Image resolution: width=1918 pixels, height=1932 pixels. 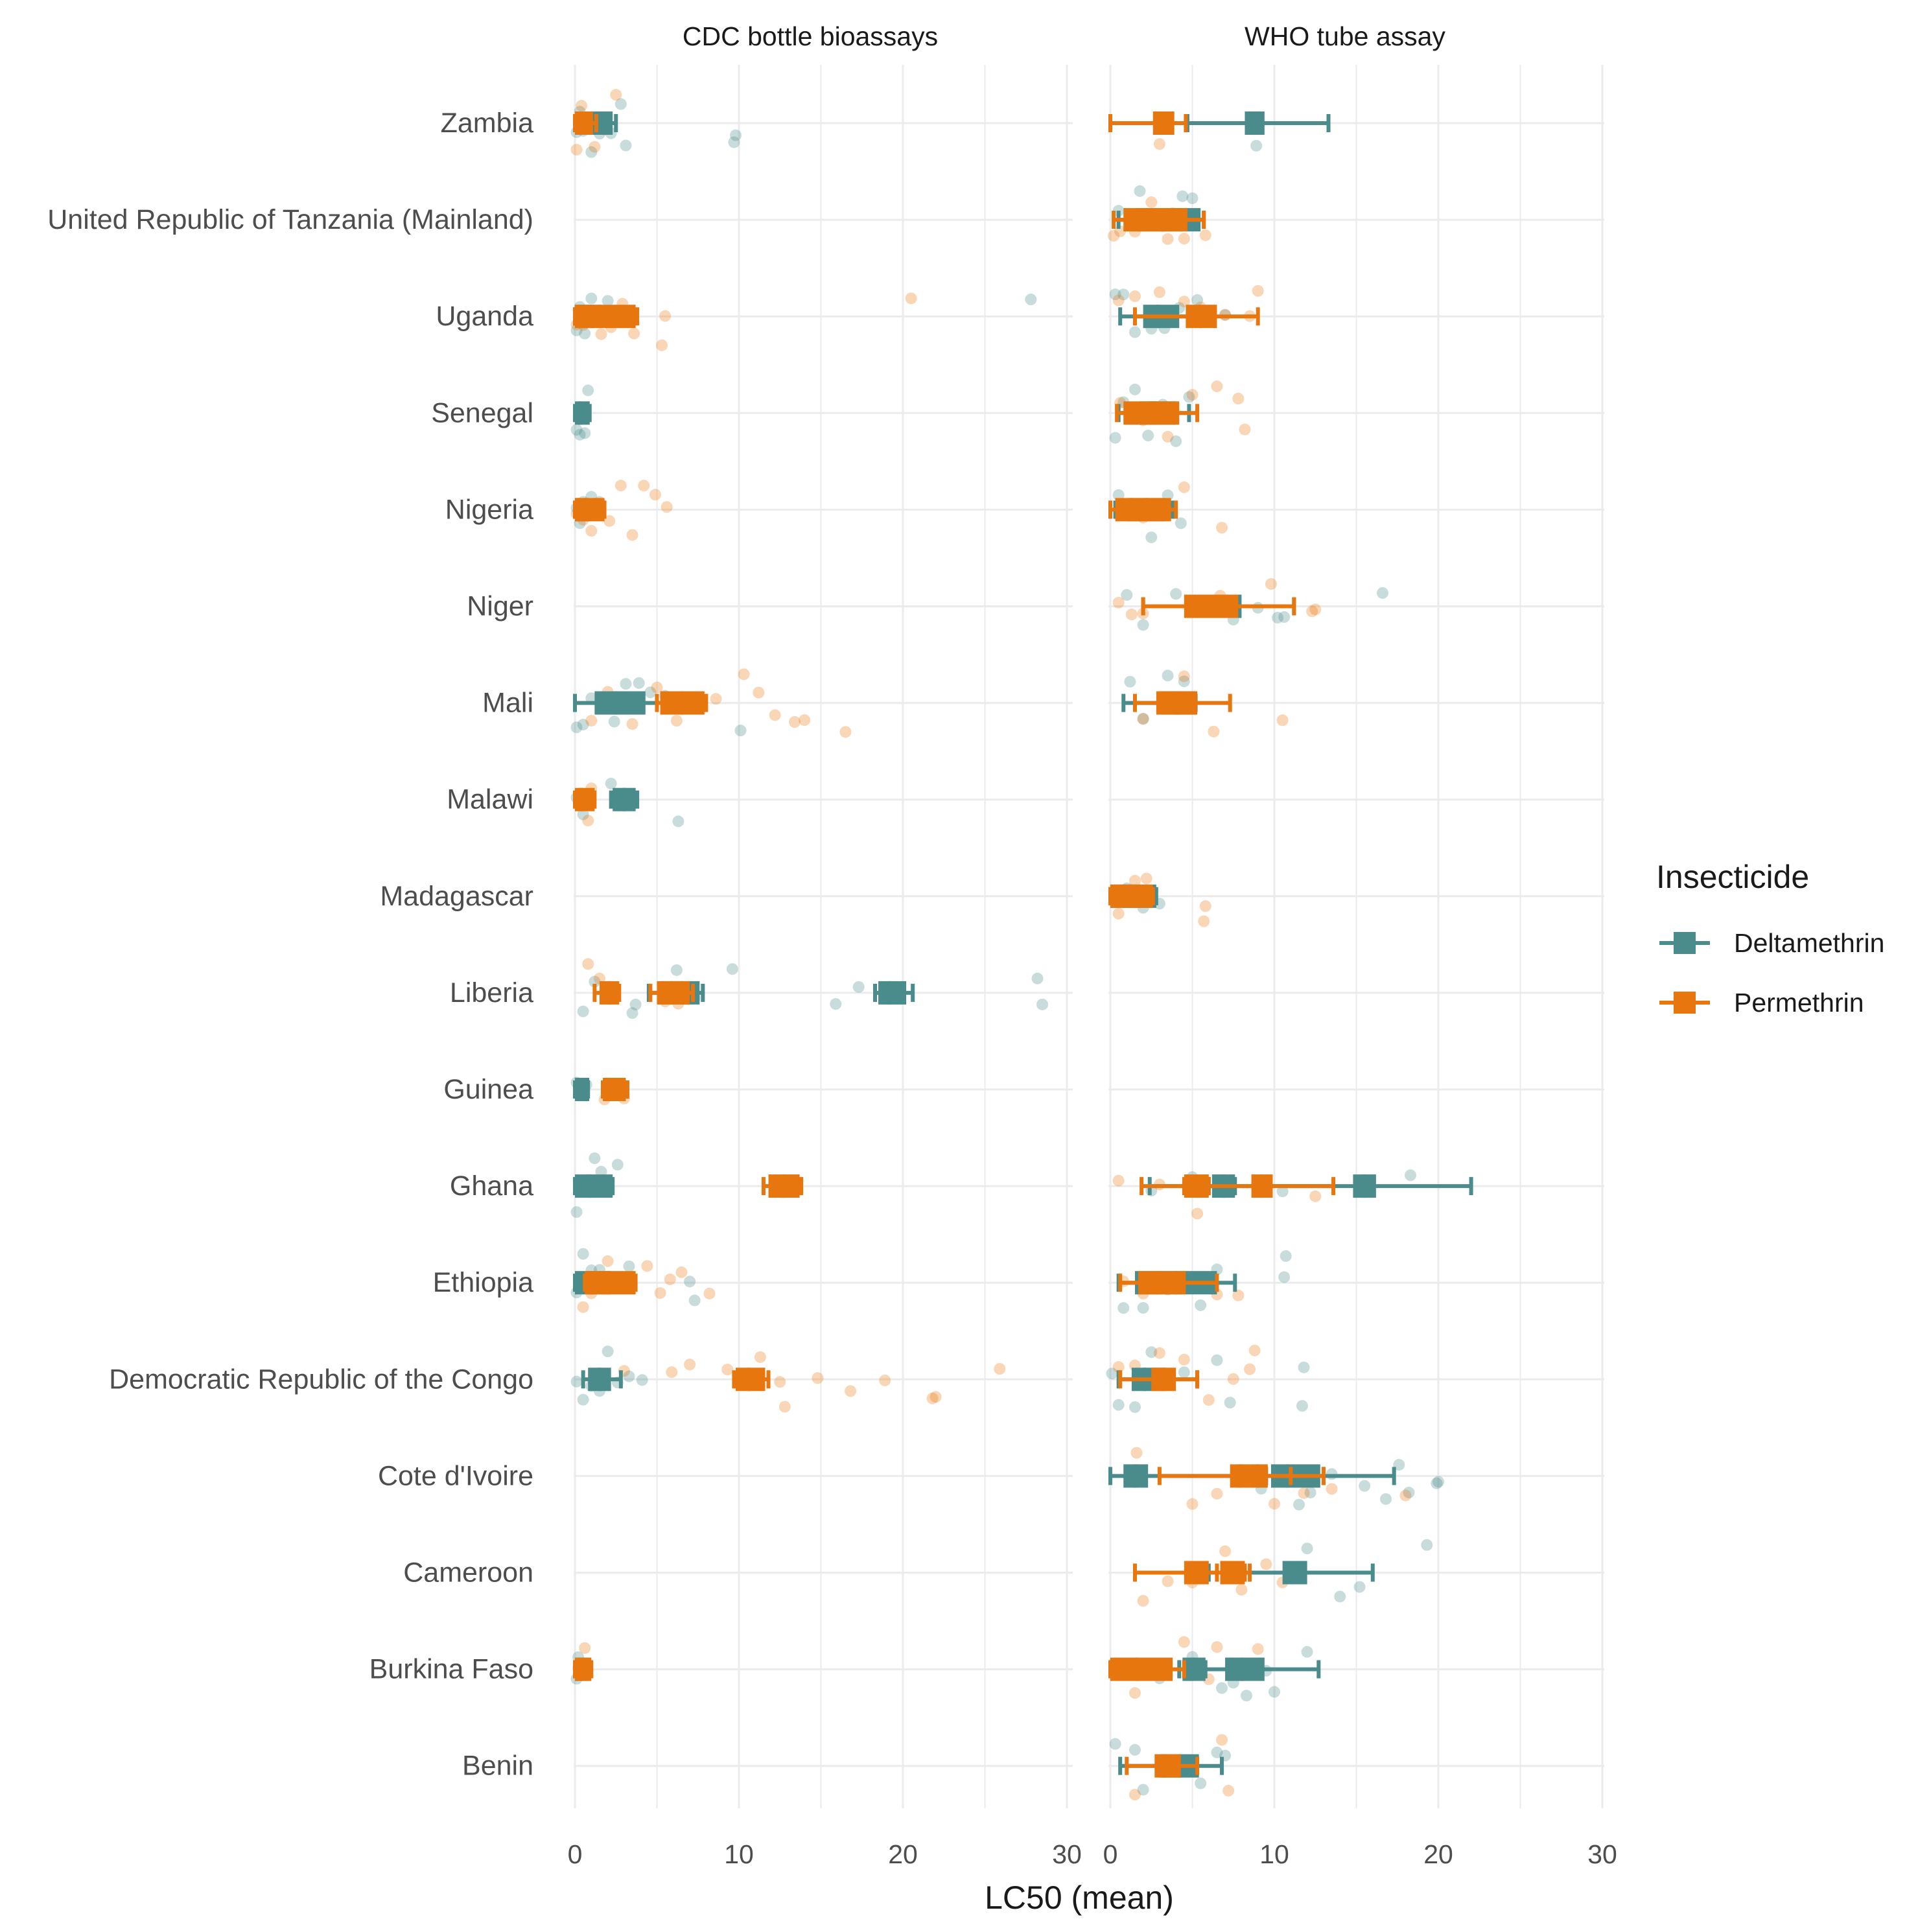 I want to click on y-tick-label: Madagascar, so click(x=456, y=896).